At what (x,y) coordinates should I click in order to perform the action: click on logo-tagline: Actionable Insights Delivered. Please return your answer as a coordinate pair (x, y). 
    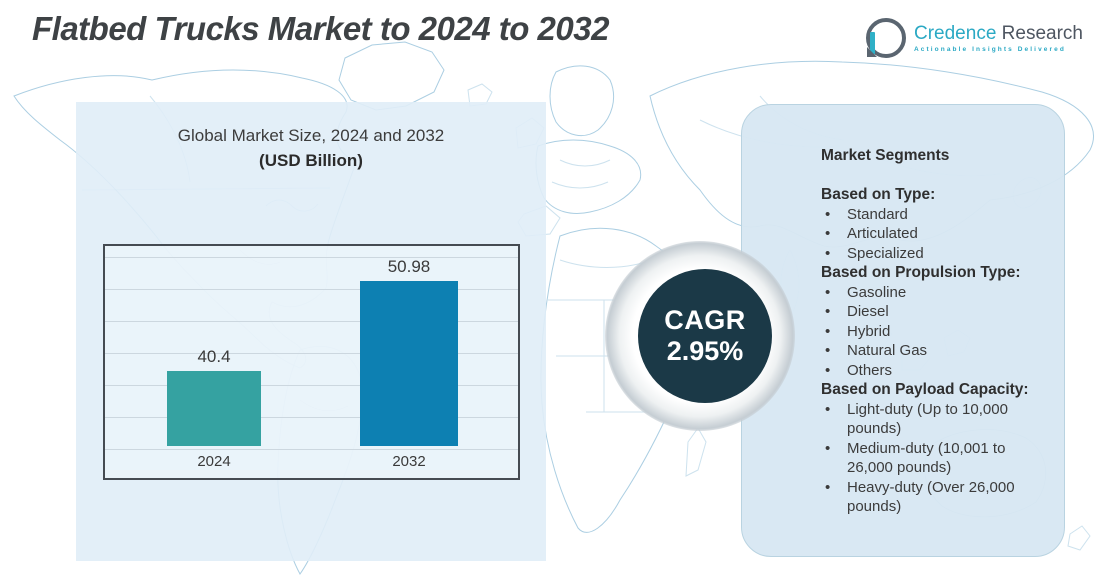
    Looking at the image, I should click on (990, 49).